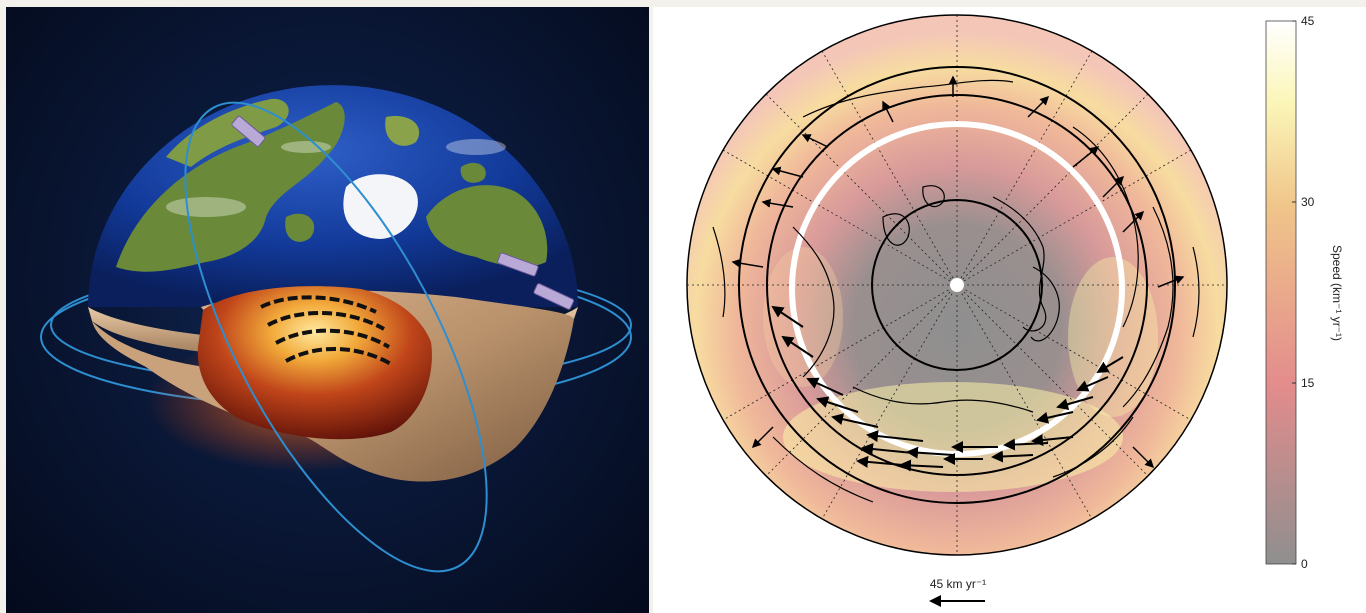  I want to click on flow-arrows-band, so click(947, 388).